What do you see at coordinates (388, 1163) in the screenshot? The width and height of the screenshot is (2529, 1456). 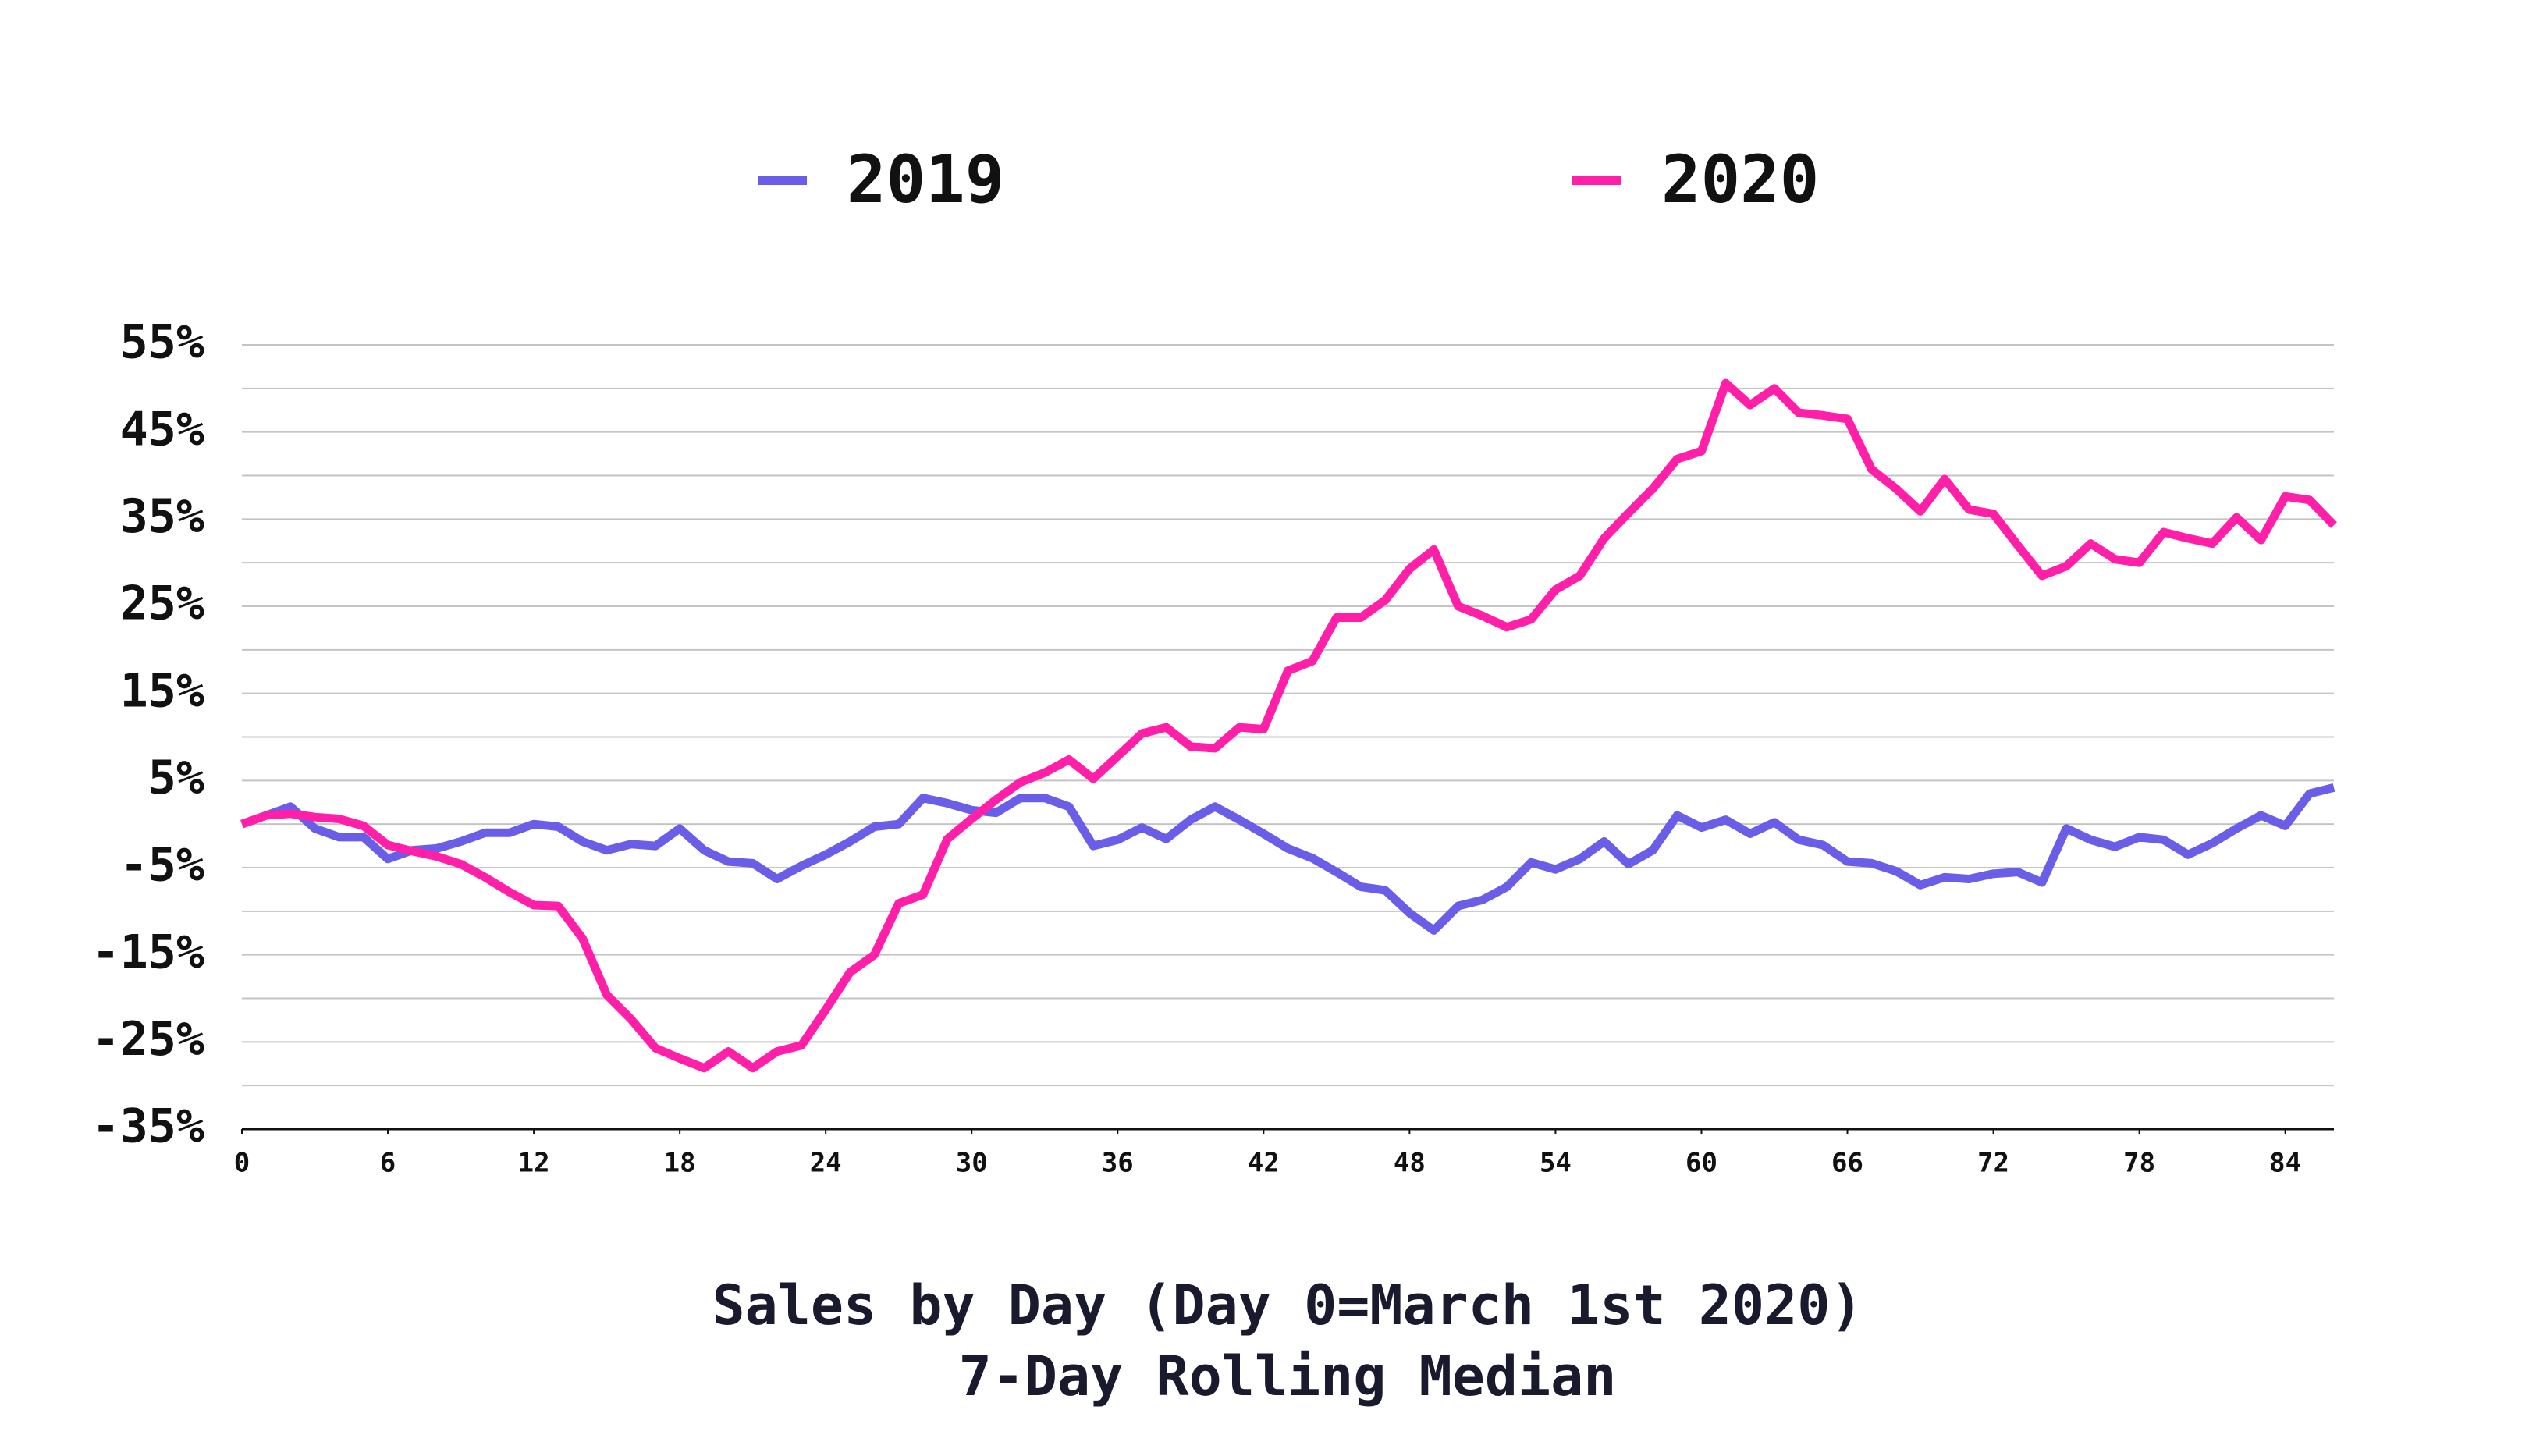 I see `x-tick-label: 6` at bounding box center [388, 1163].